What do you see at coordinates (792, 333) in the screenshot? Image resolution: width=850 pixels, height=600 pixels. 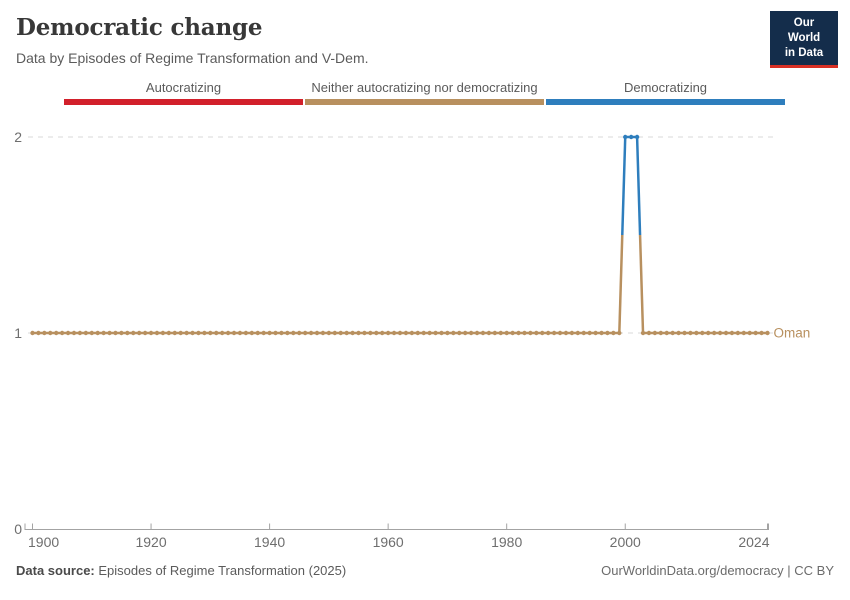 I see `series-entity-label: Oman` at bounding box center [792, 333].